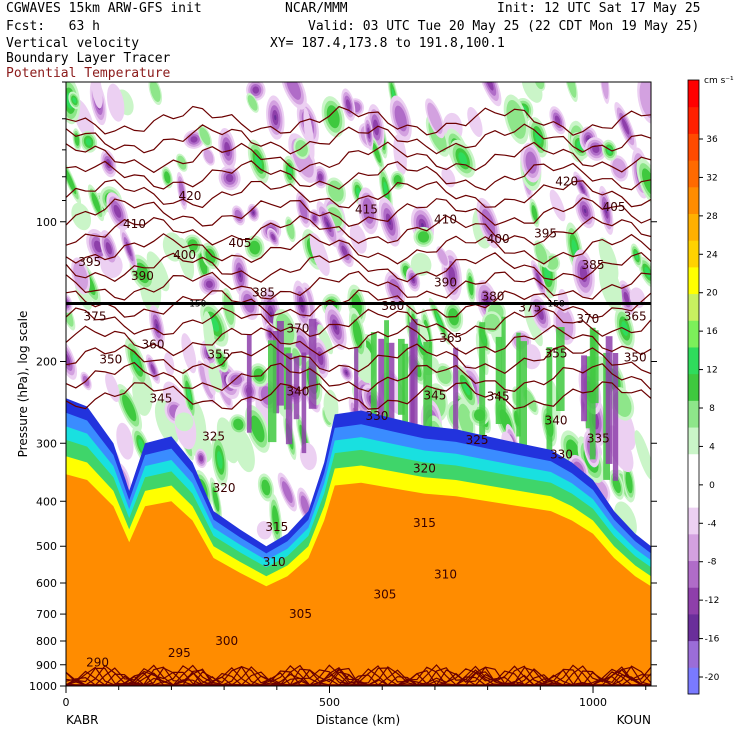 This screenshot has width=740, height=740. Describe the element at coordinates (358, 720) in the screenshot. I see `x-axis-title: Distance (km)` at that location.